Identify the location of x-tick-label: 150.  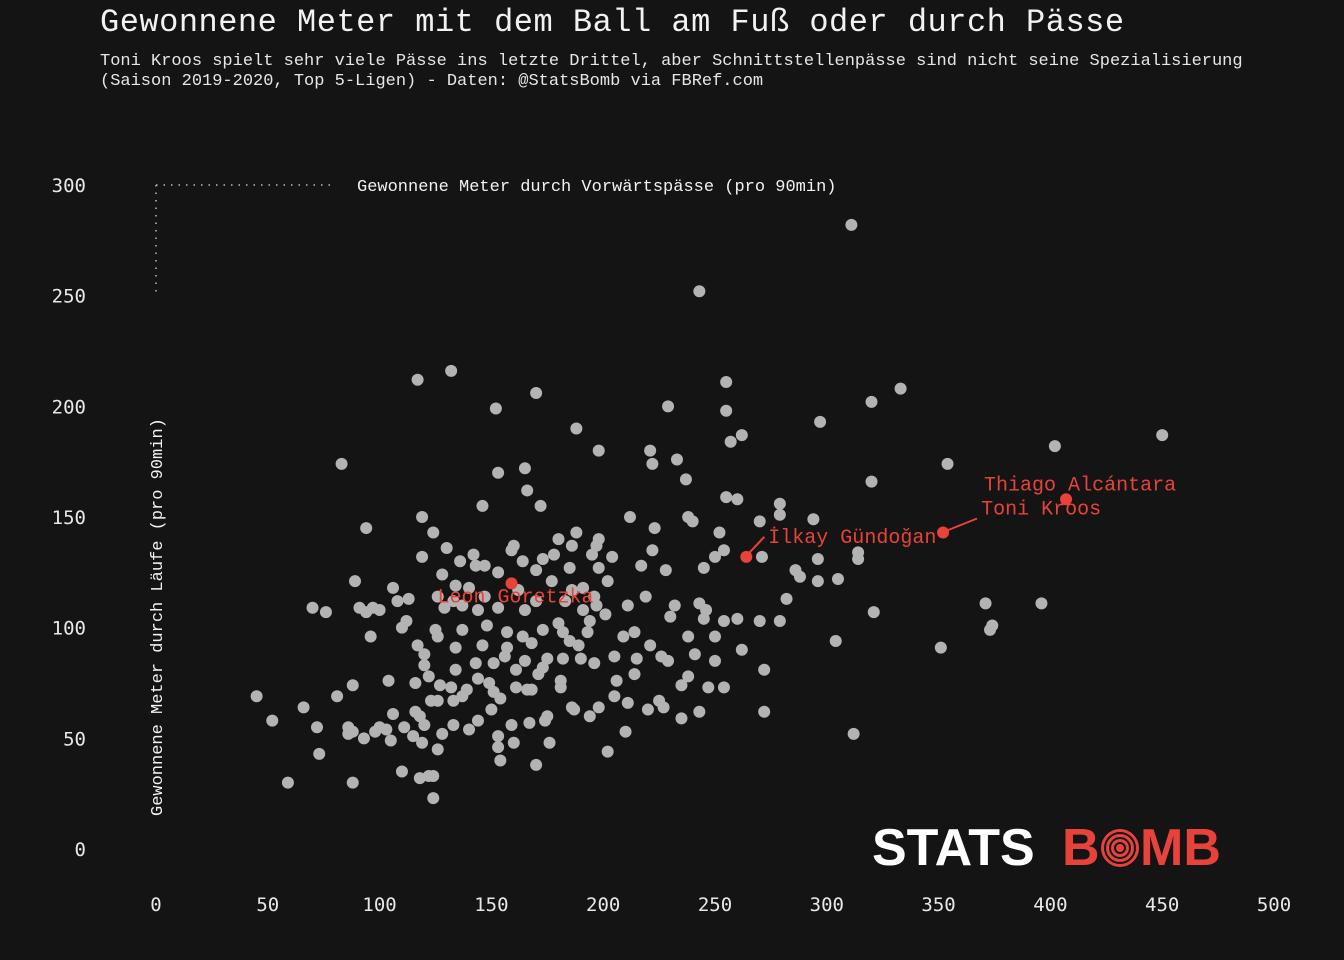
(491, 905).